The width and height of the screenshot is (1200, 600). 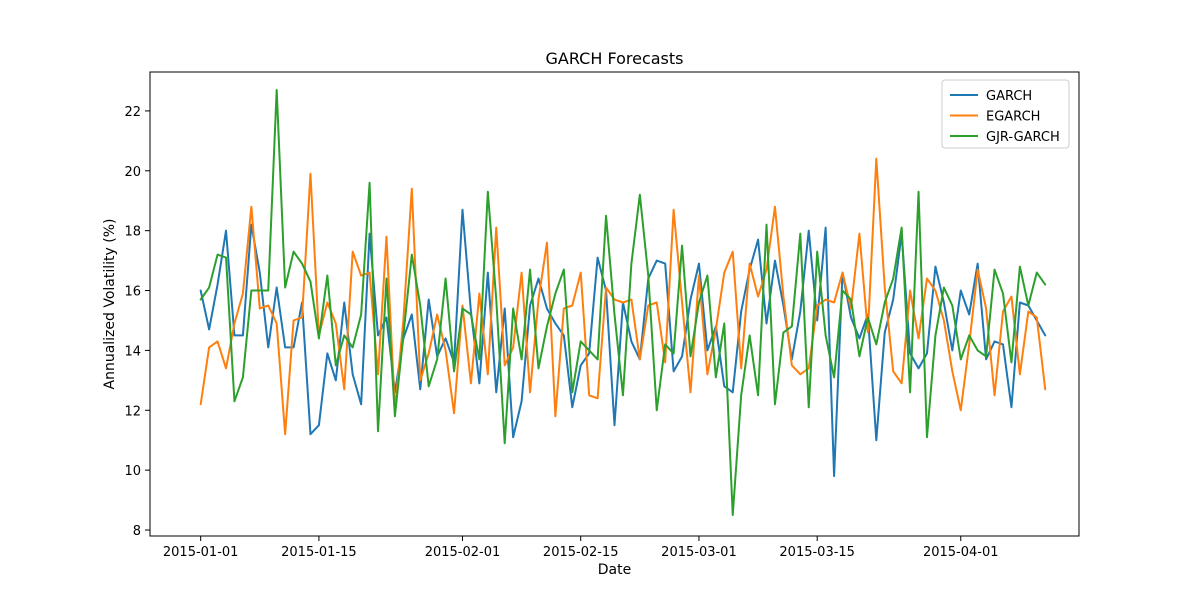 I want to click on y-tick-label: 12, so click(x=132, y=411).